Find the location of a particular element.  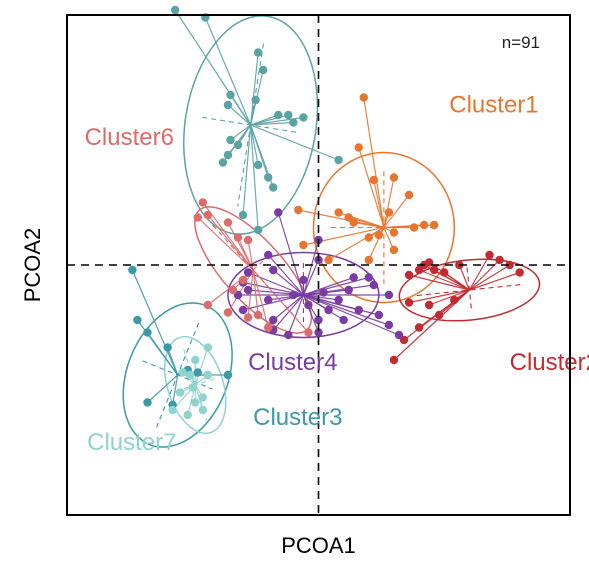

cluster5-label: Cluster5 is located at coordinates (222, 2).